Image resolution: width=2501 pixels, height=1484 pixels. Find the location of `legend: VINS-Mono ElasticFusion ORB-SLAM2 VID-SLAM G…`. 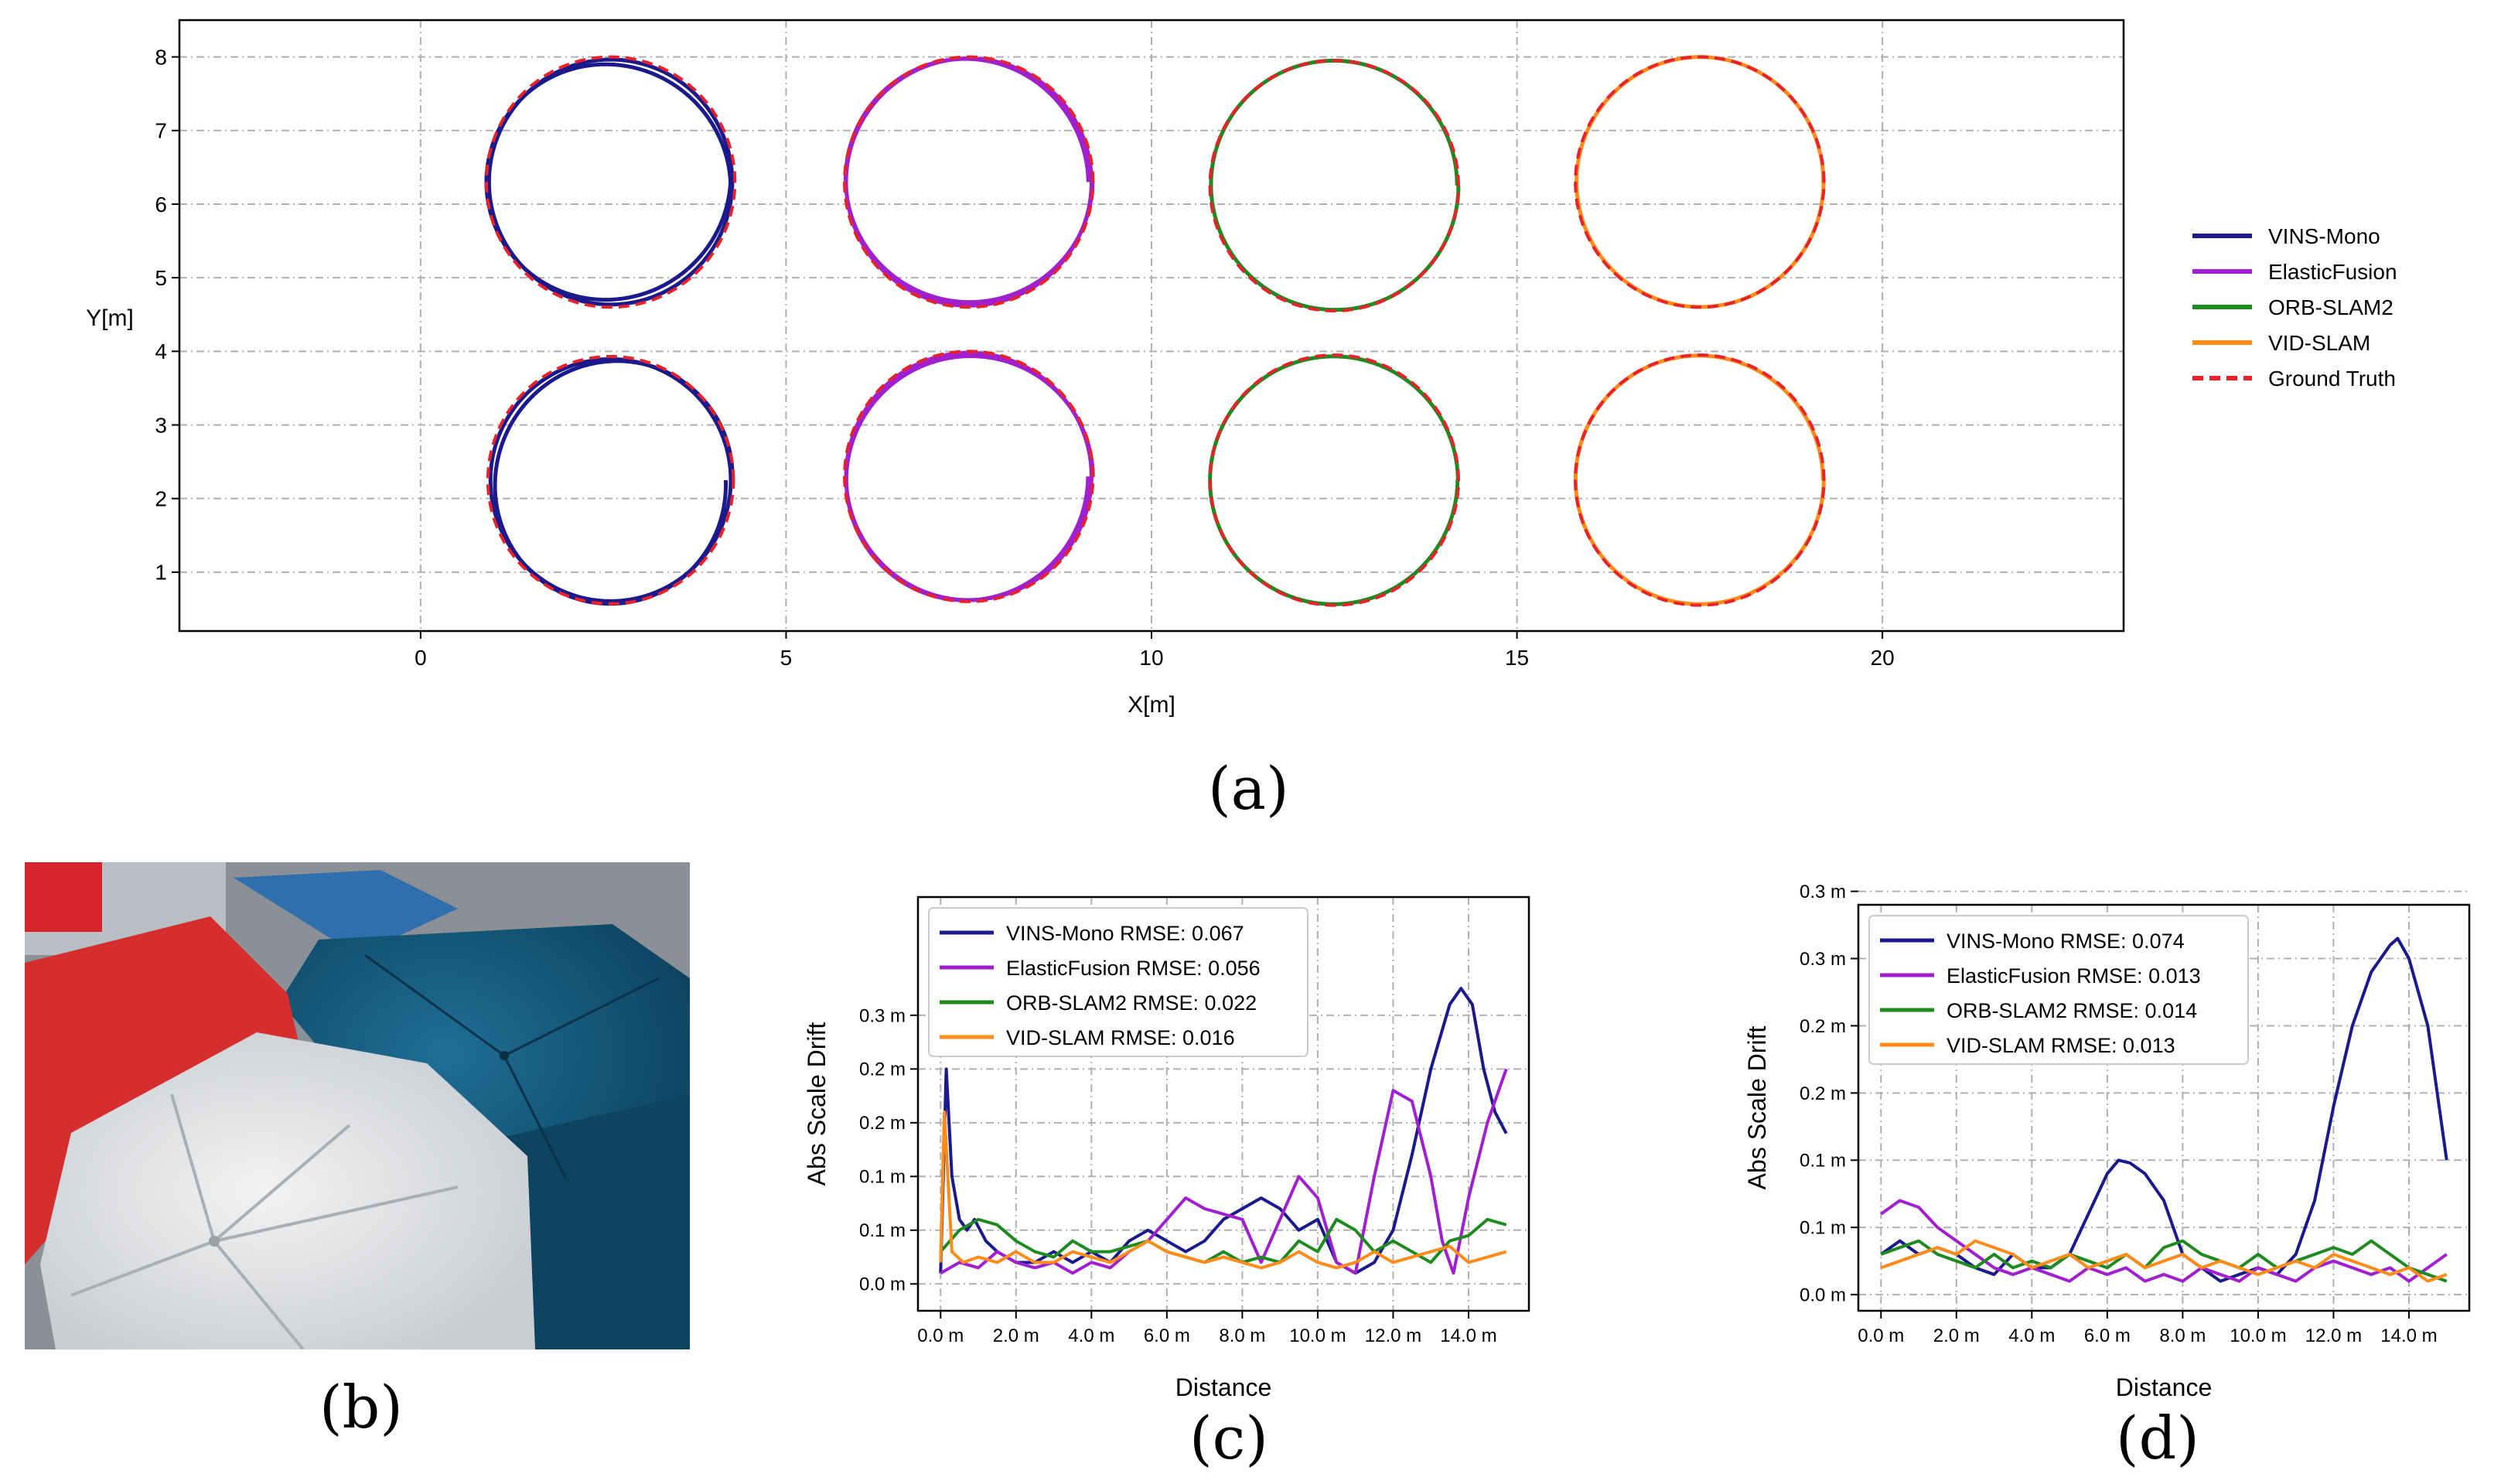

legend: VINS-Mono ElasticFusion ORB-SLAM2 VID-SLAM G… is located at coordinates (2294, 307).